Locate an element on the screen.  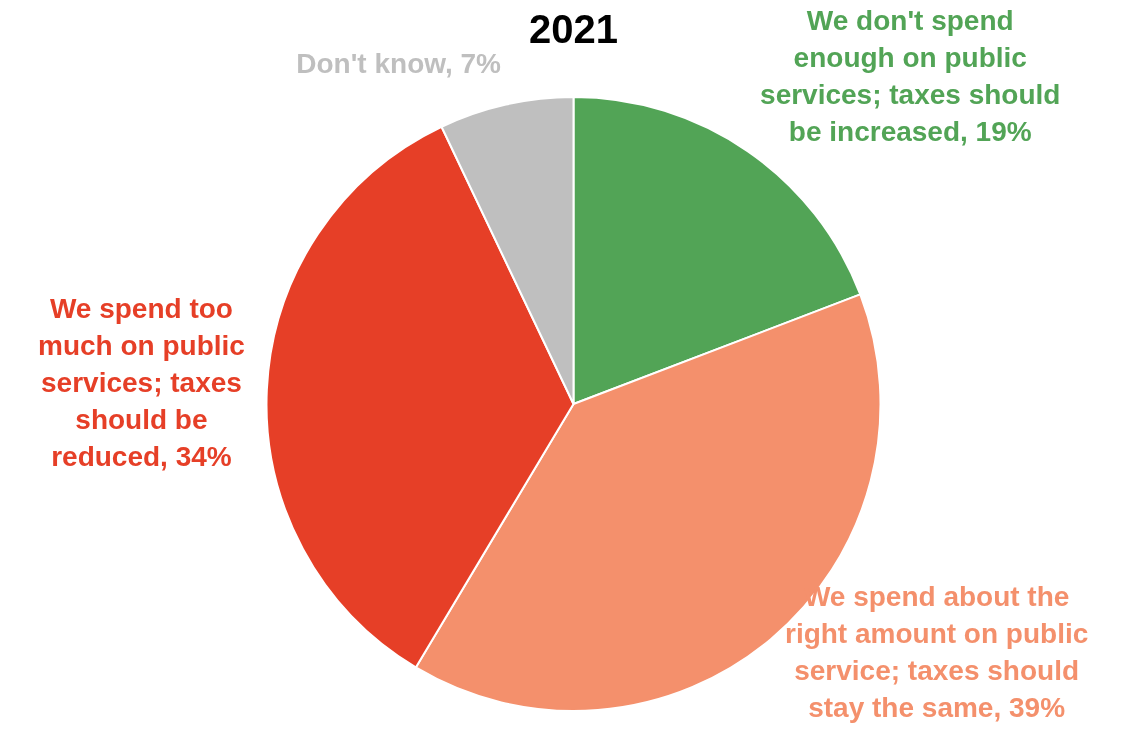
slice-label: We don't spend enough on public services; taxes should be increased, 19% is located at coordinates (910, 76).